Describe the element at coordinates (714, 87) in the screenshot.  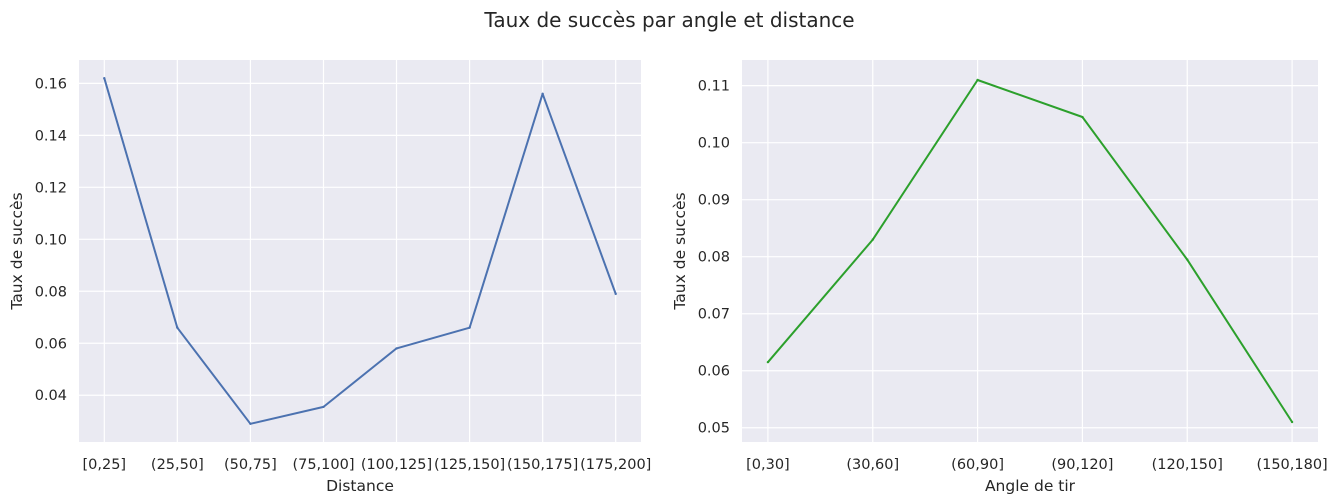
I see `y-tick-label: 0.11` at that location.